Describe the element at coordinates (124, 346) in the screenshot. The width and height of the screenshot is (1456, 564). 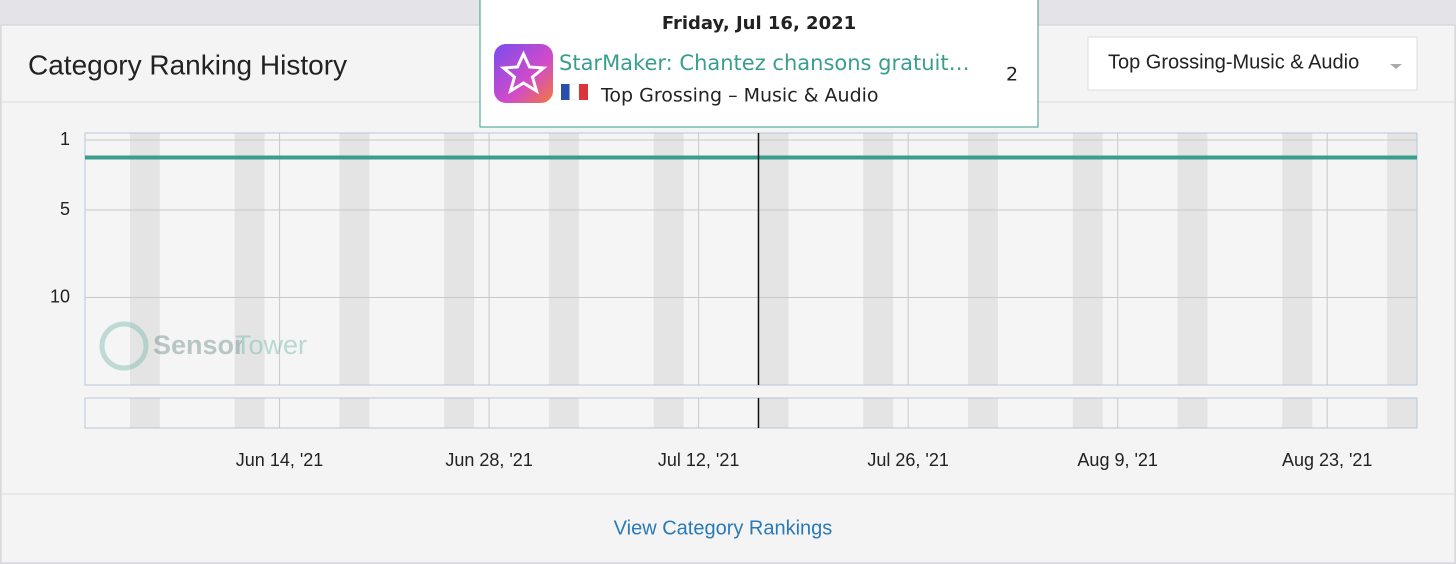
I see `watermark-logo` at that location.